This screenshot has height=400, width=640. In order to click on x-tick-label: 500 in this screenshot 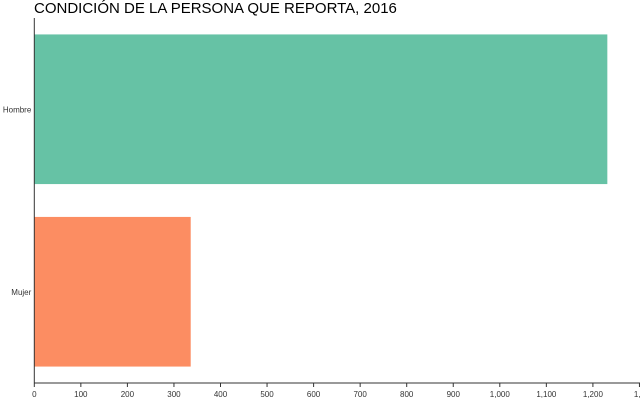, I will do `click(267, 394)`.